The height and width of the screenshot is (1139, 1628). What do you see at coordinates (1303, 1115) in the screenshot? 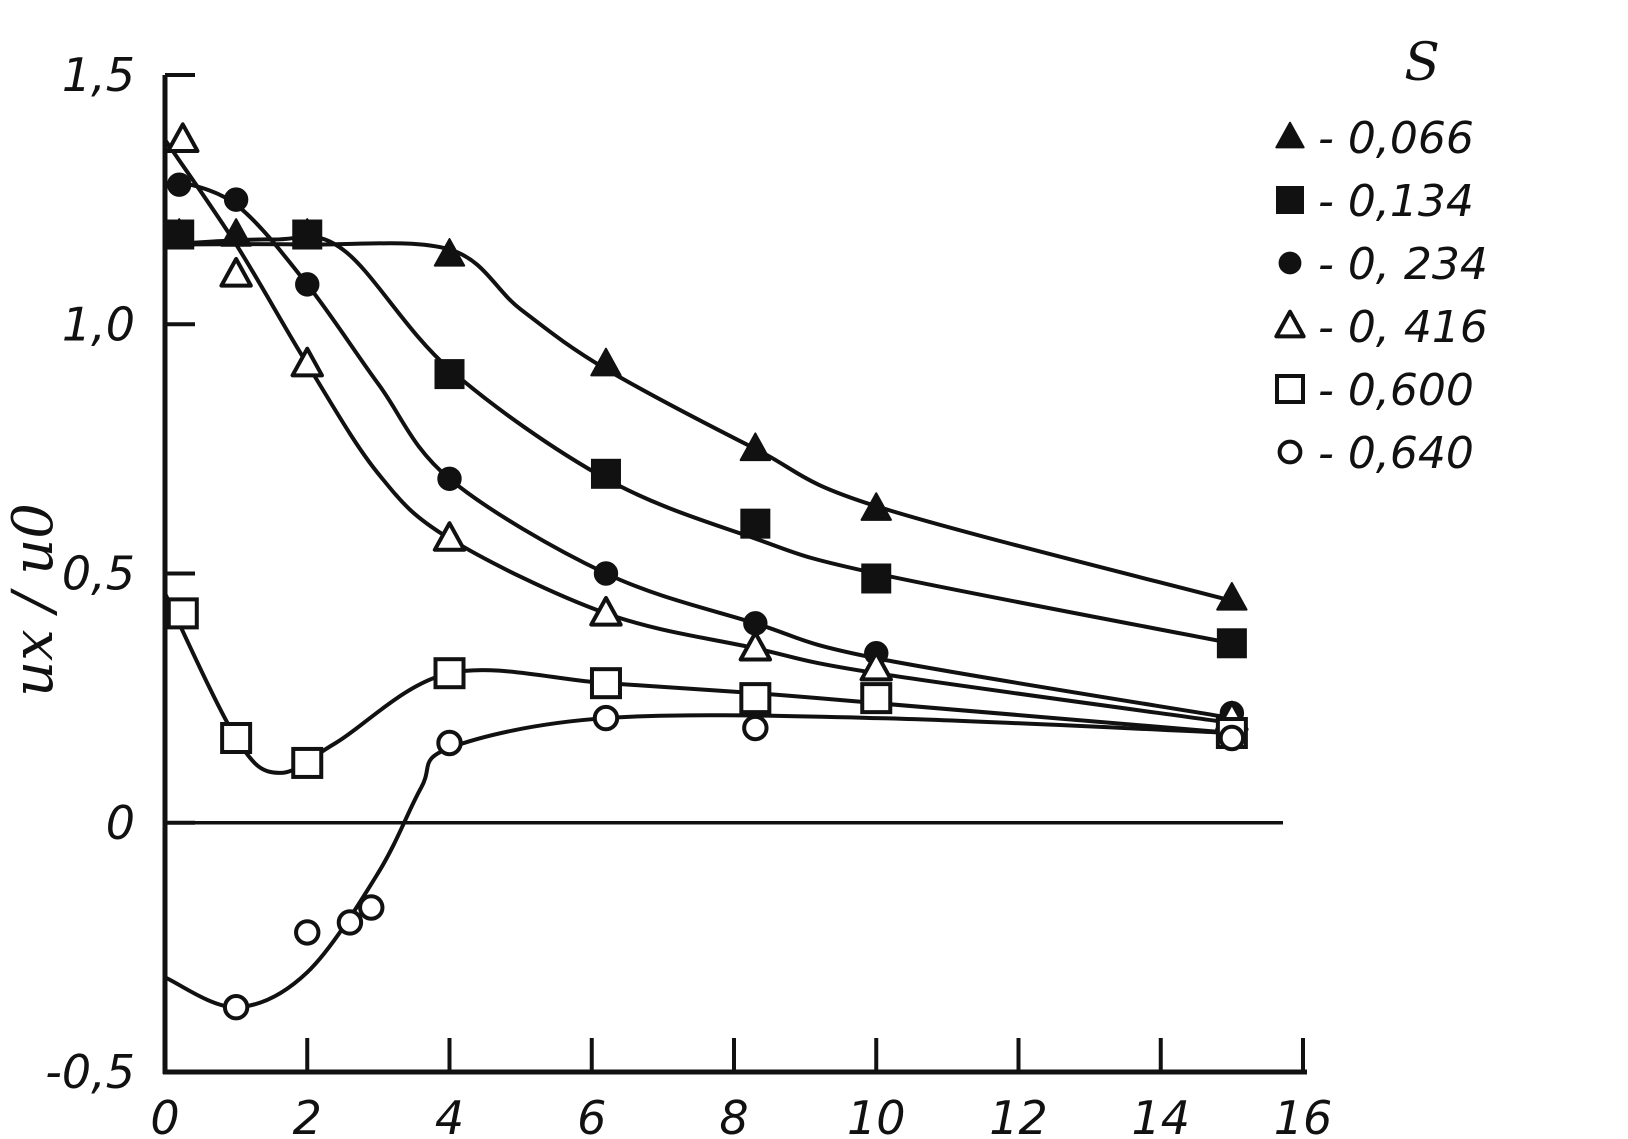
I see `x-tick-label: 16` at bounding box center [1303, 1115].